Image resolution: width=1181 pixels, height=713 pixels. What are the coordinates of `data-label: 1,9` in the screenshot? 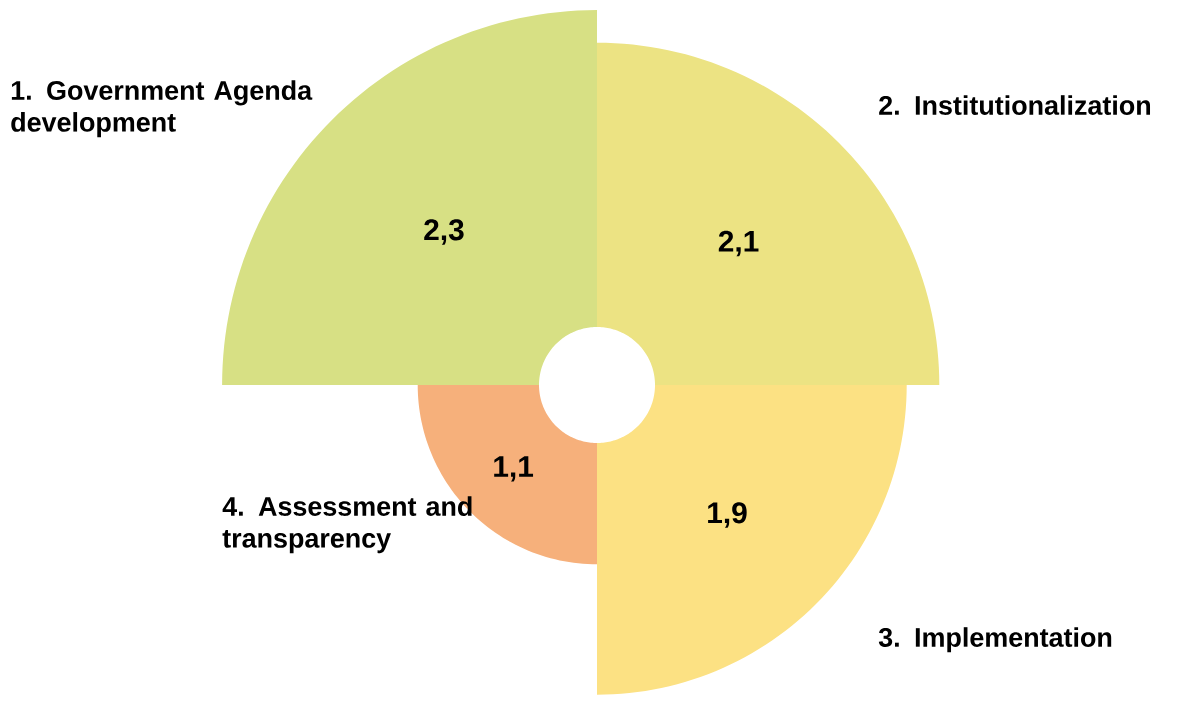 It's located at (727, 515).